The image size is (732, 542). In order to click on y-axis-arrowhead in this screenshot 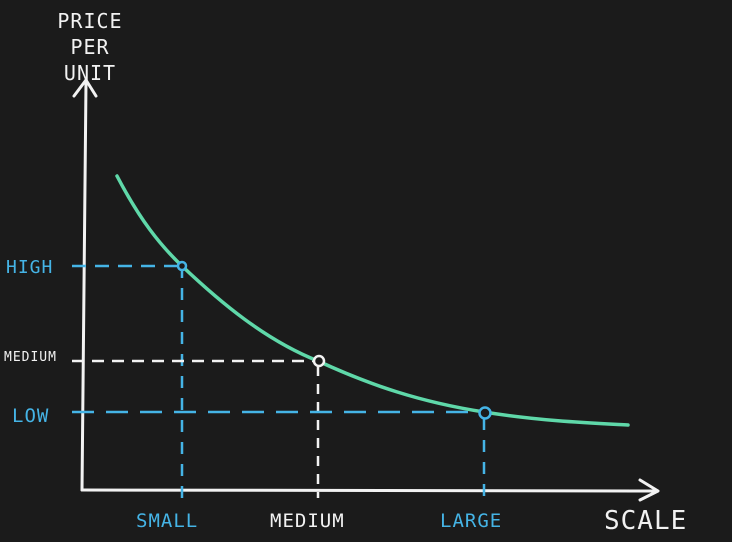, I will do `click(85, 88)`.